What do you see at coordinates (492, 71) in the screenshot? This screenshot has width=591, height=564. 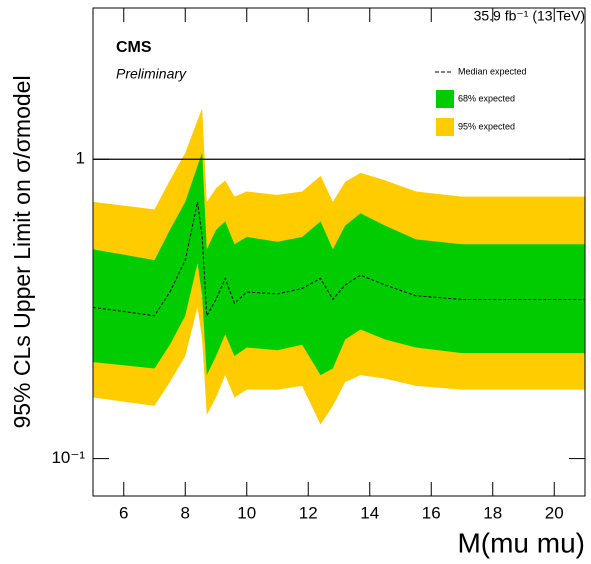 I see `legend-label: Median expected` at bounding box center [492, 71].